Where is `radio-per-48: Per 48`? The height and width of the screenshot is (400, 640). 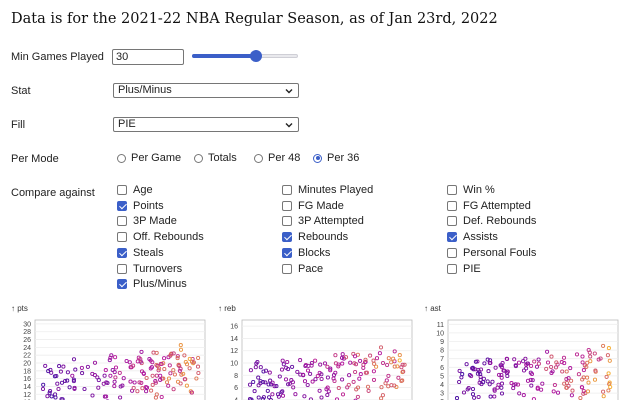 radio-per-48: Per 48 is located at coordinates (277, 158).